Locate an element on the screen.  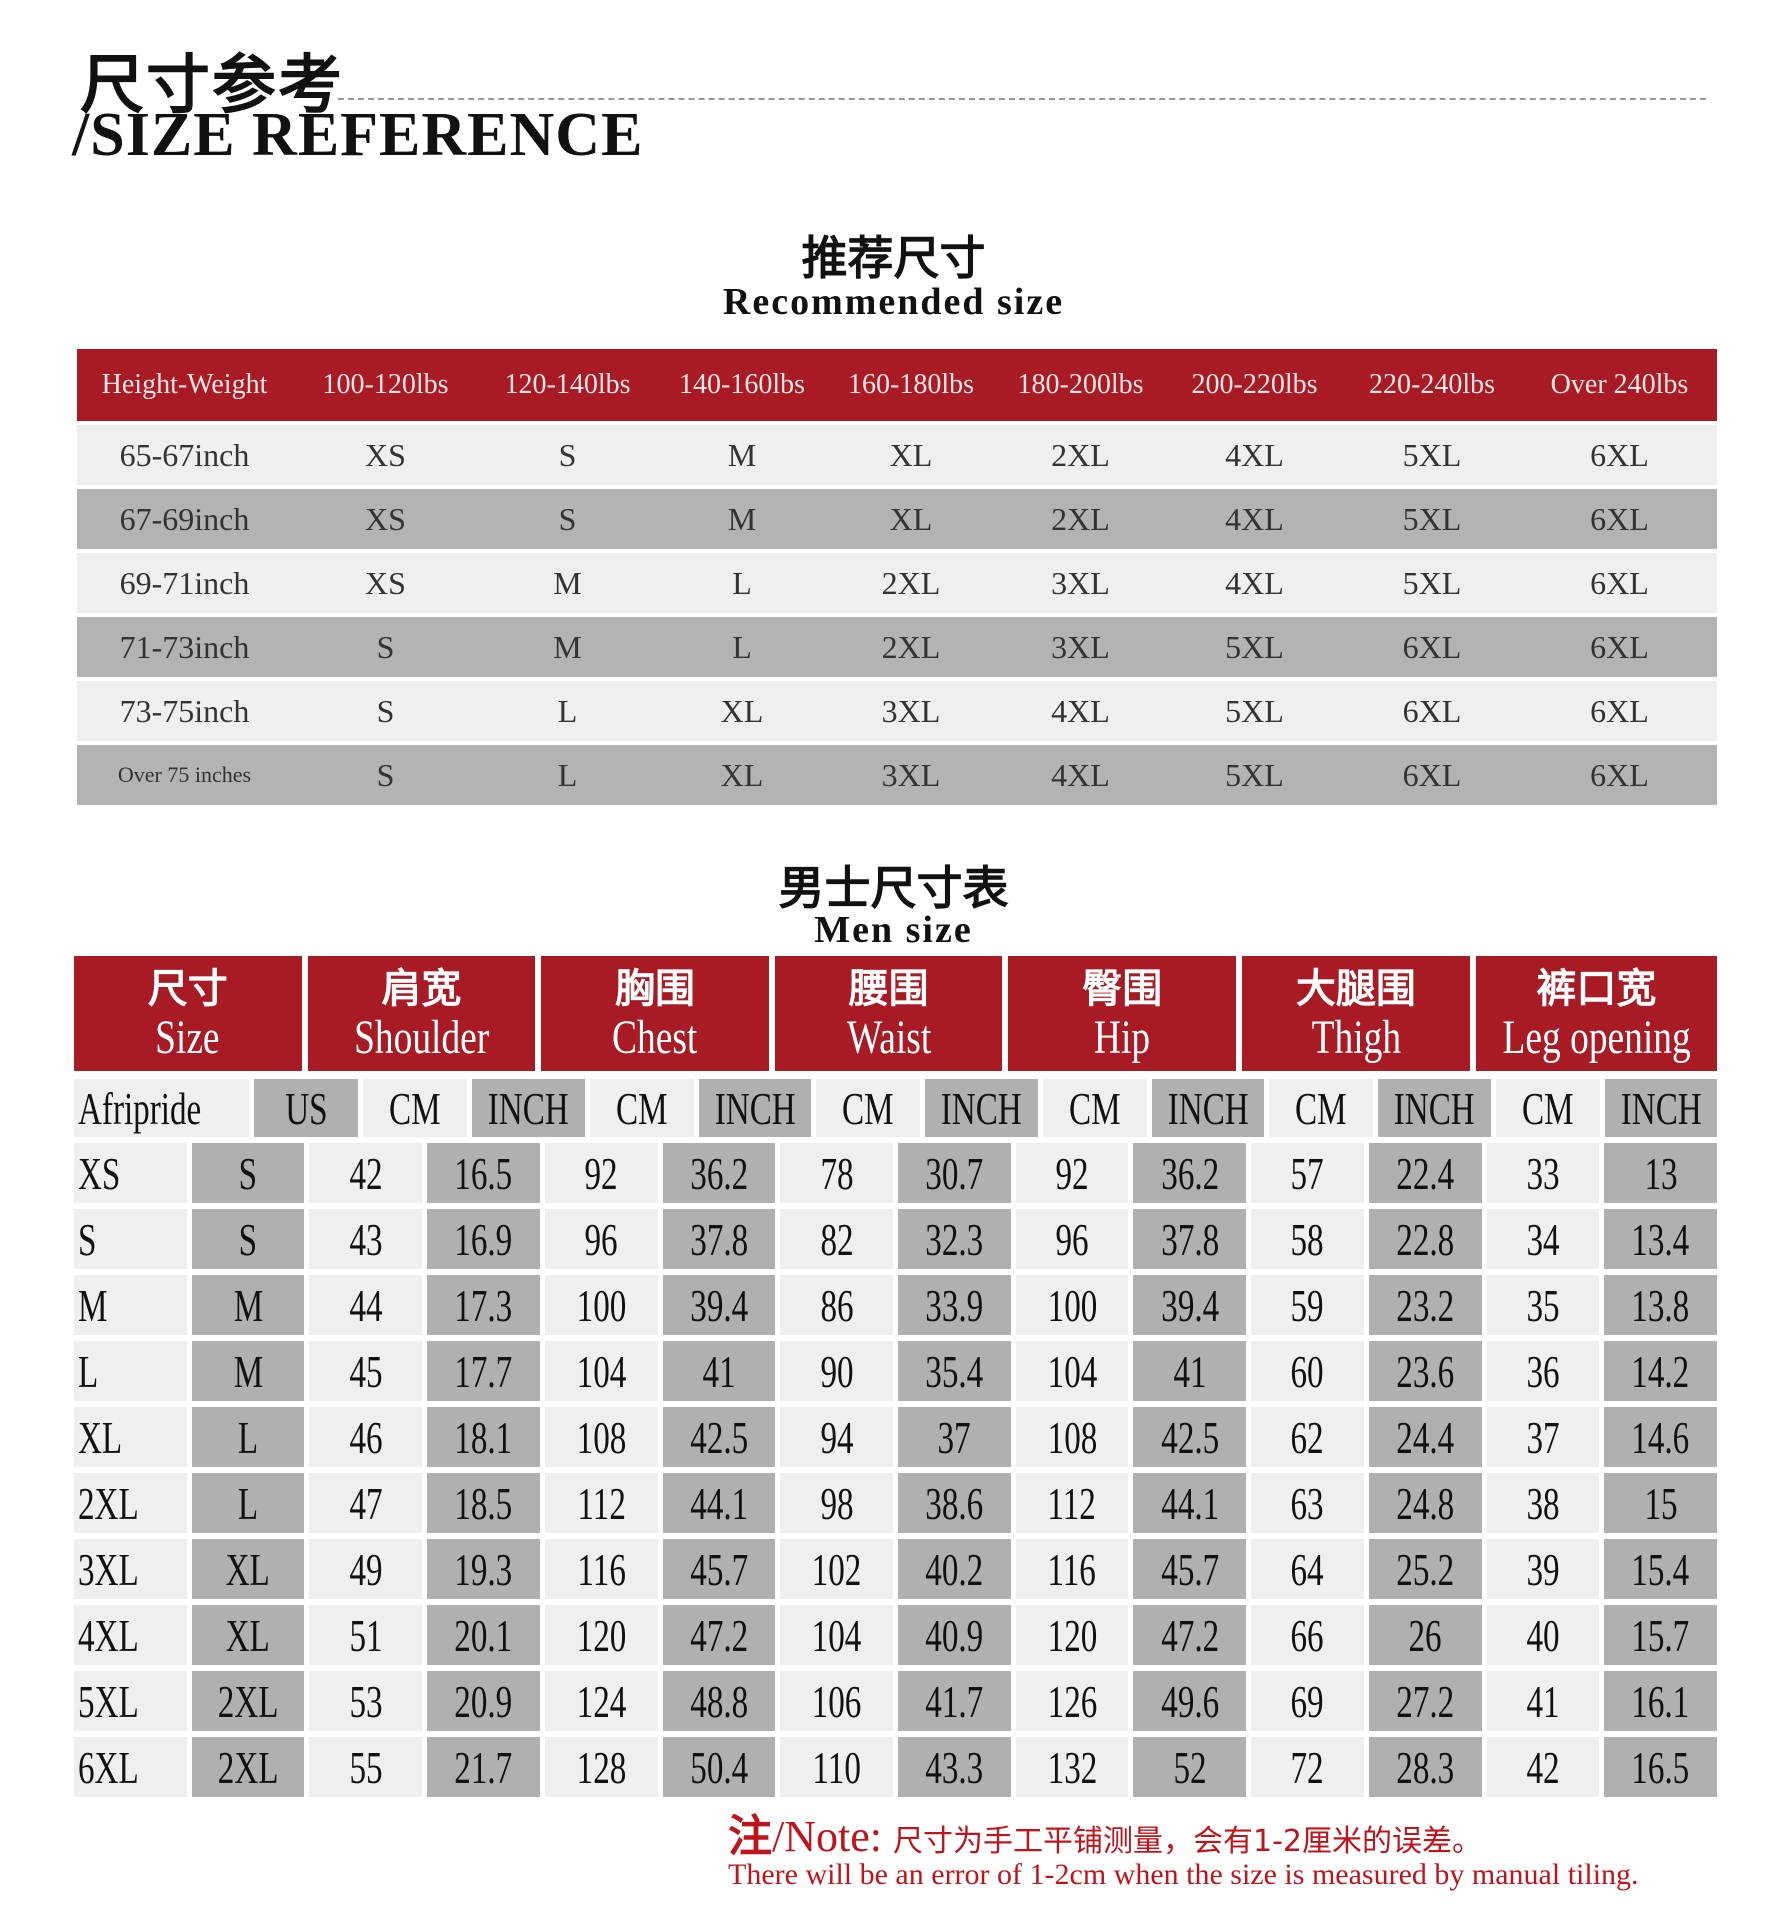
cell-value: 42 is located at coordinates (1543, 1767).